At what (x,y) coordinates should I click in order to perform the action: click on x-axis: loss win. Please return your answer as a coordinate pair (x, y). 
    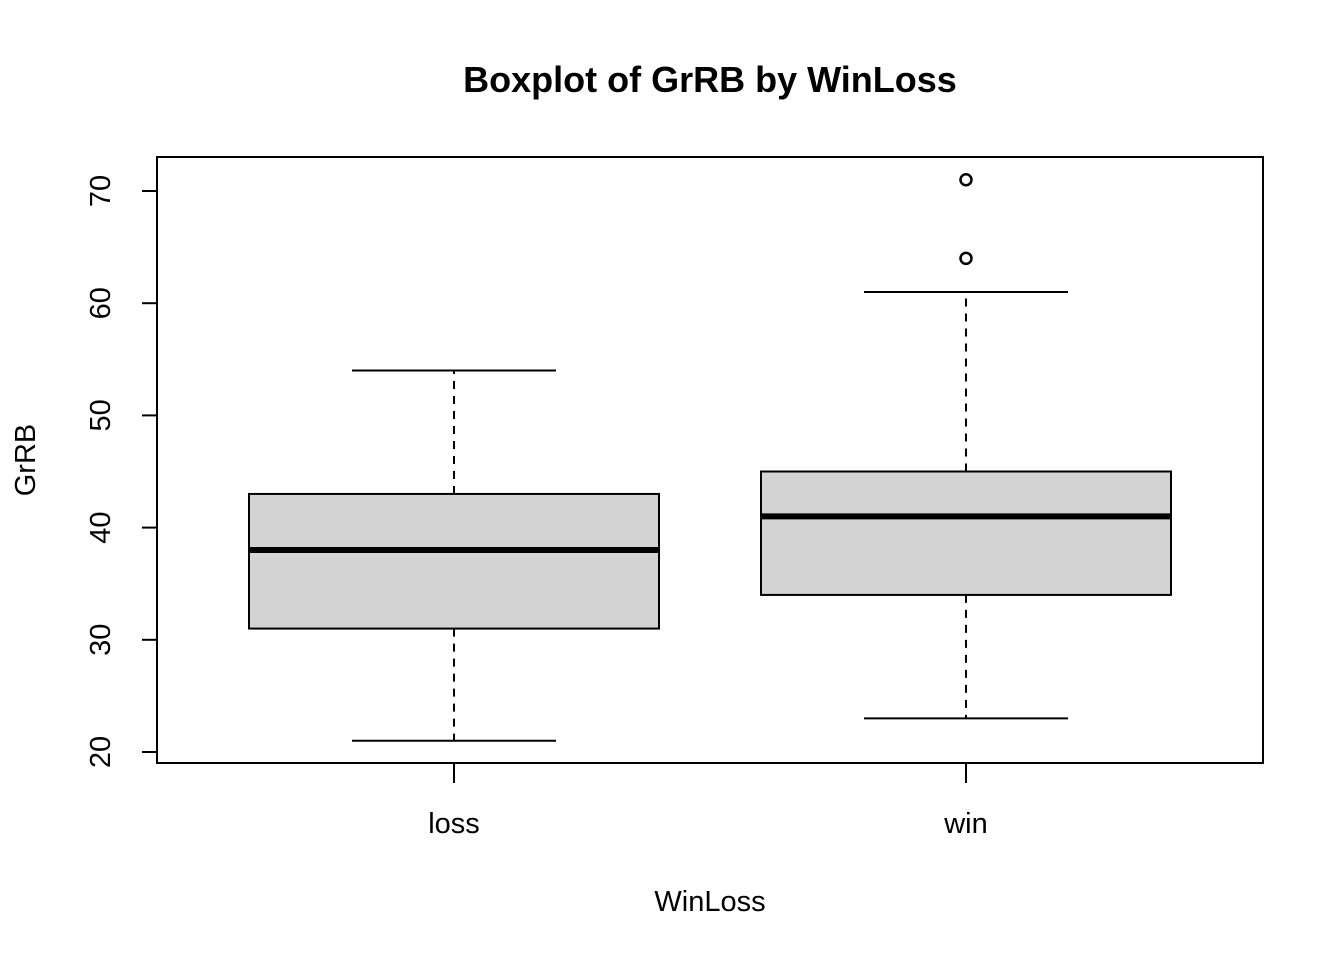
    Looking at the image, I should click on (708, 801).